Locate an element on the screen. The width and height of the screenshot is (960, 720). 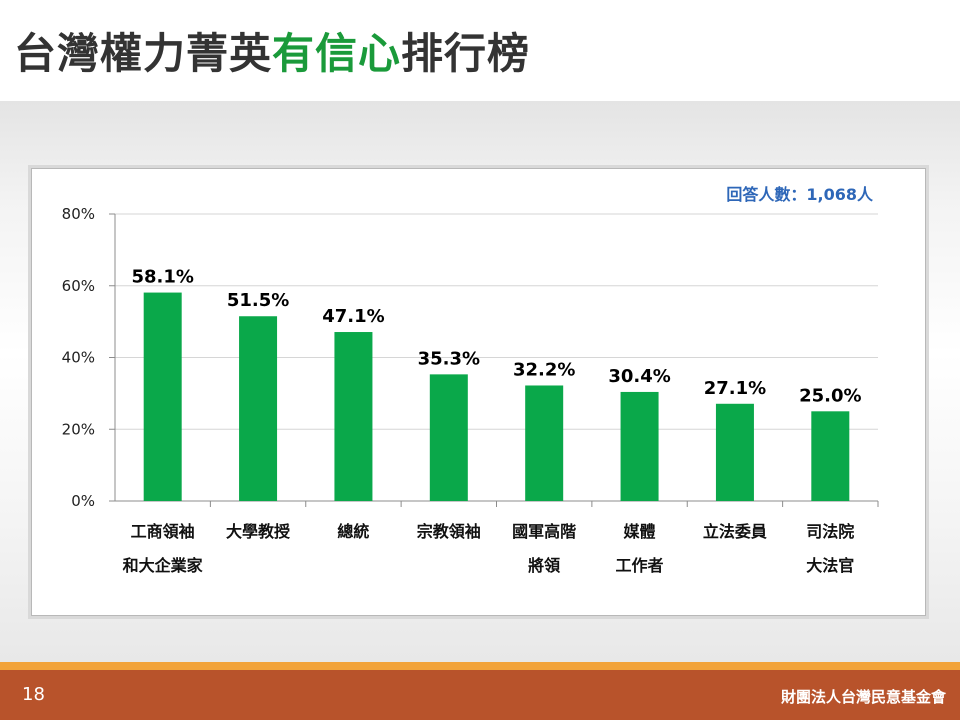
category-label: 宗教領袖 is located at coordinates (449, 531).